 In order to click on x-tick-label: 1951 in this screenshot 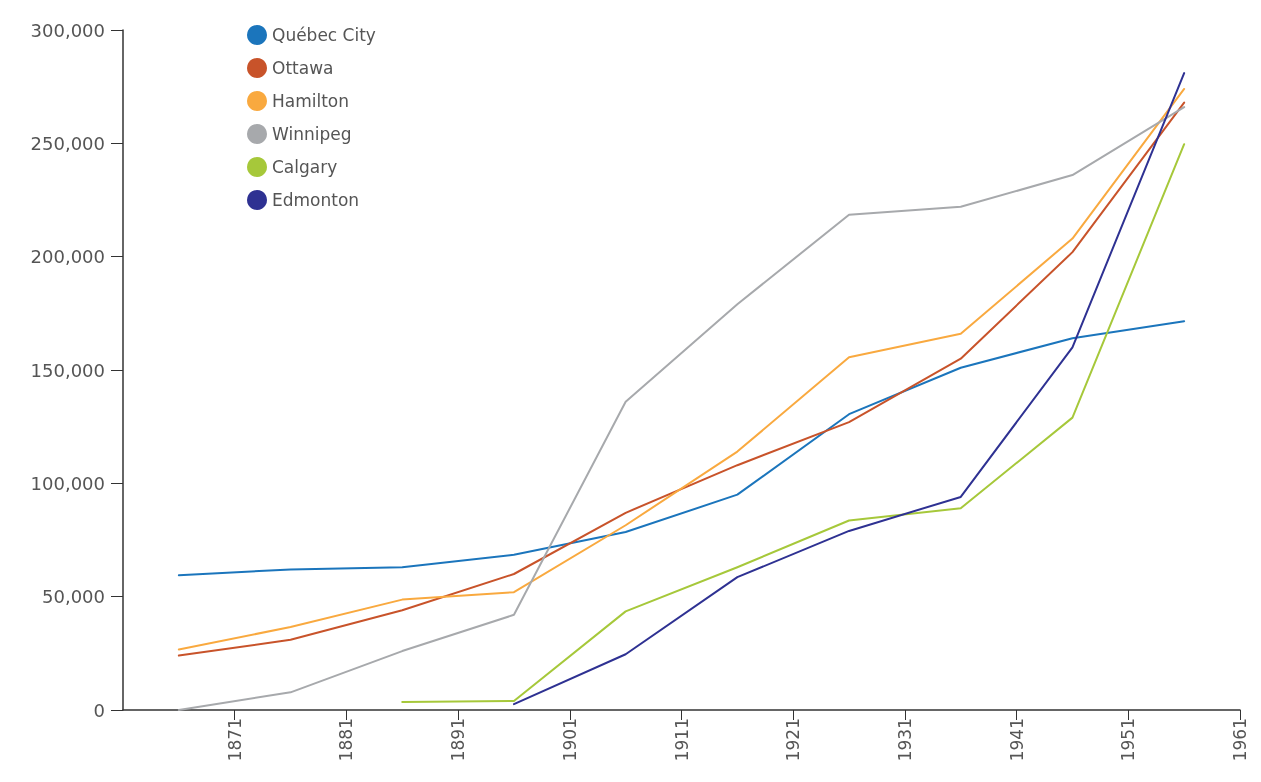, I will do `click(1128, 740)`.